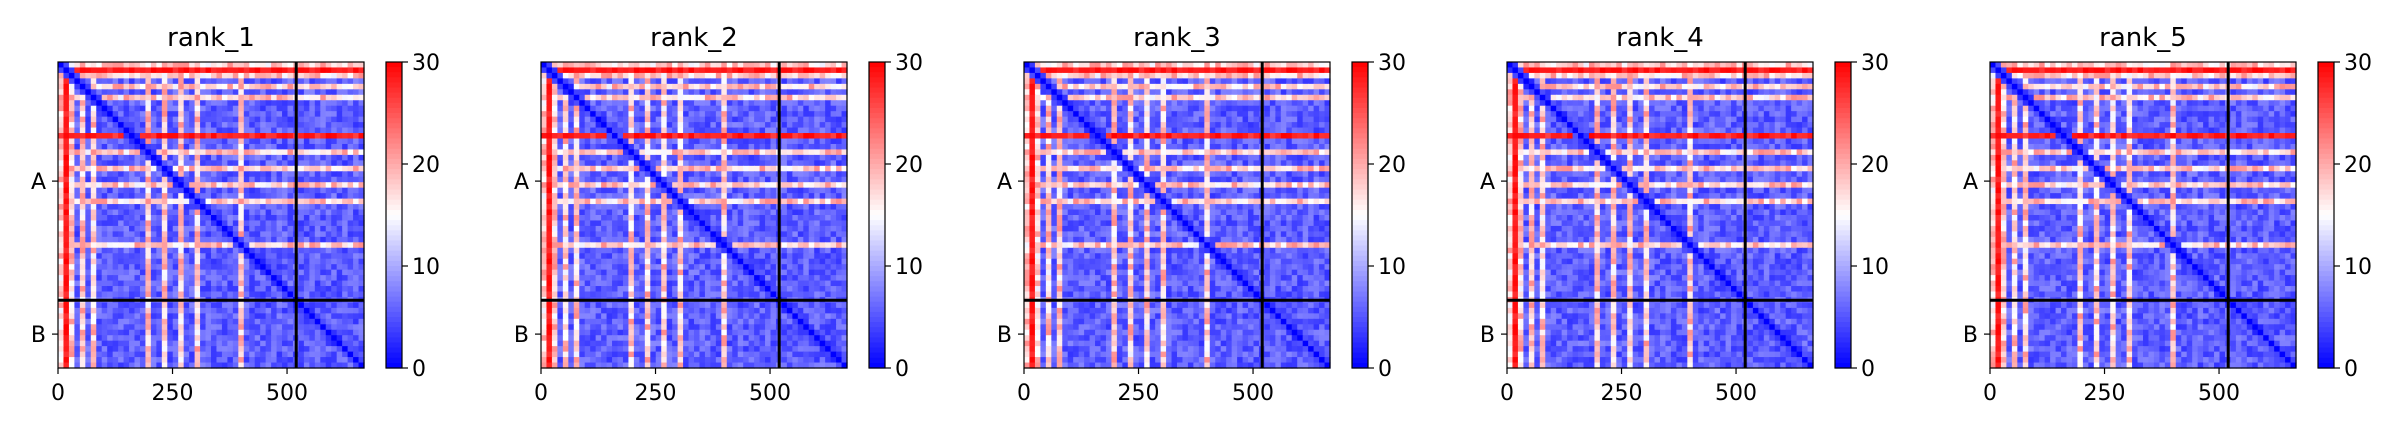  What do you see at coordinates (426, 63) in the screenshot?
I see `colorbar-tick-label: 30` at bounding box center [426, 63].